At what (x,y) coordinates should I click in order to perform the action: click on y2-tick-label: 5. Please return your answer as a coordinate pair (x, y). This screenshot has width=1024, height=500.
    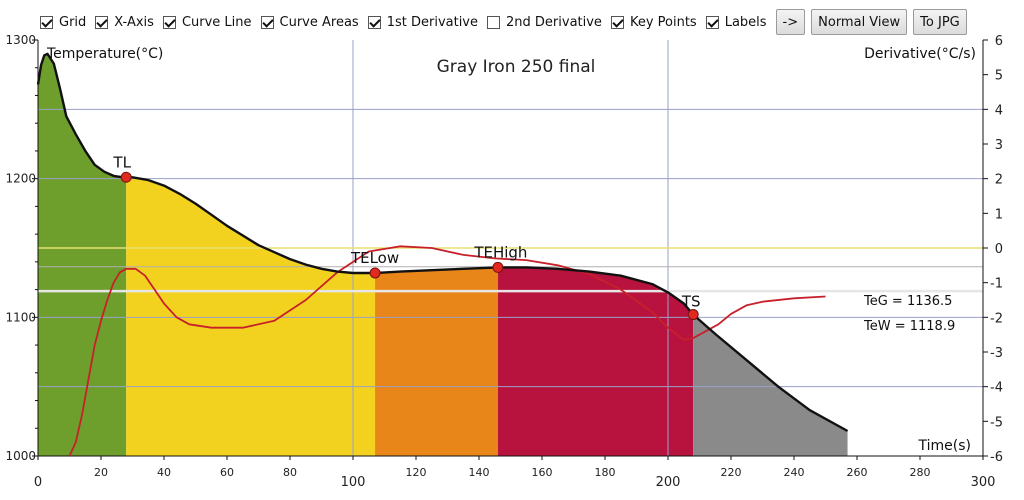
    Looking at the image, I should click on (999, 76).